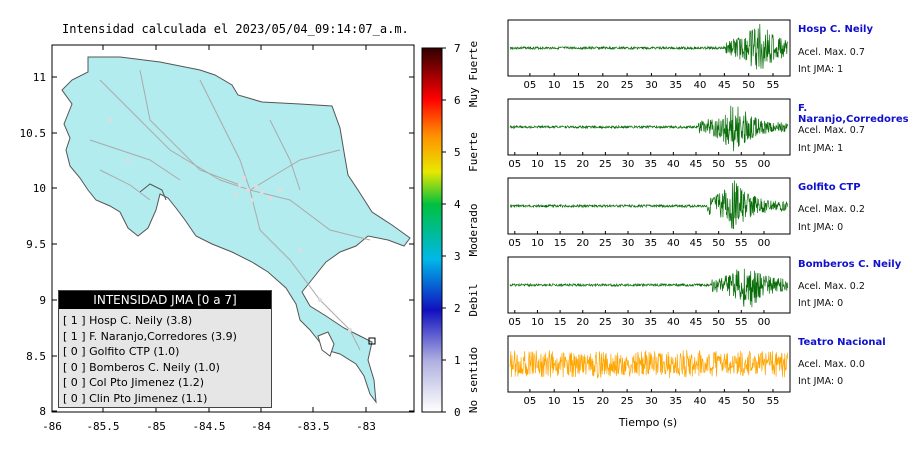  Describe the element at coordinates (36, 244) in the screenshot. I see `map-y-tick-label: 9.5` at that location.